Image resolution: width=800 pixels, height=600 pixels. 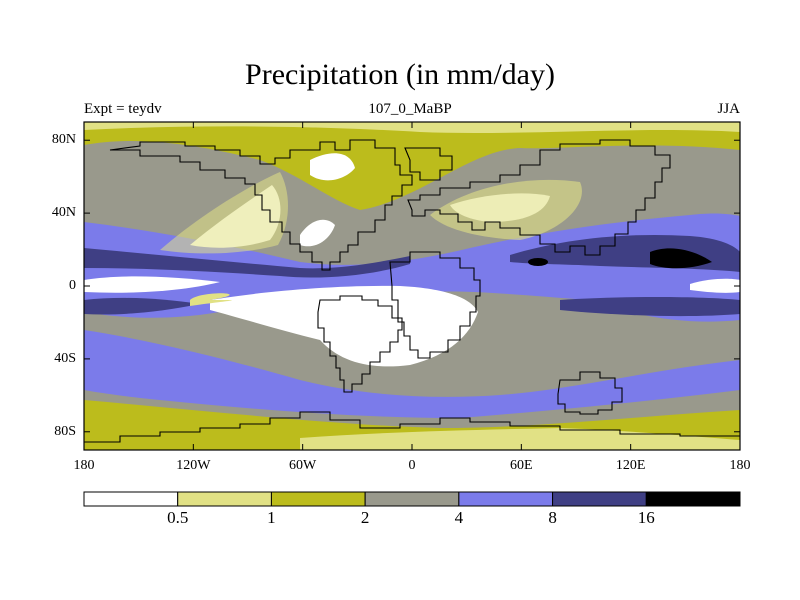 I want to click on x-tick-label: 120E, so click(x=630, y=465).